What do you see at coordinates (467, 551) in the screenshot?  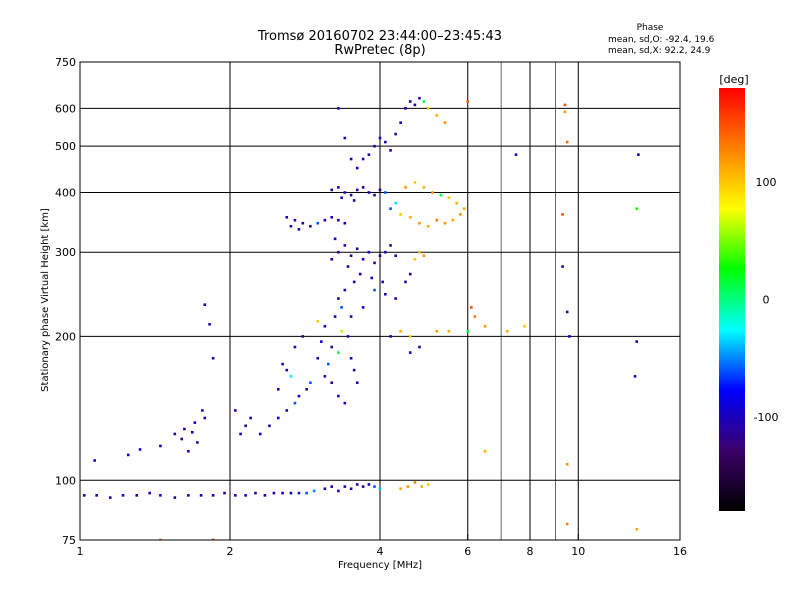 I see `x-tick-label: 6` at bounding box center [467, 551].